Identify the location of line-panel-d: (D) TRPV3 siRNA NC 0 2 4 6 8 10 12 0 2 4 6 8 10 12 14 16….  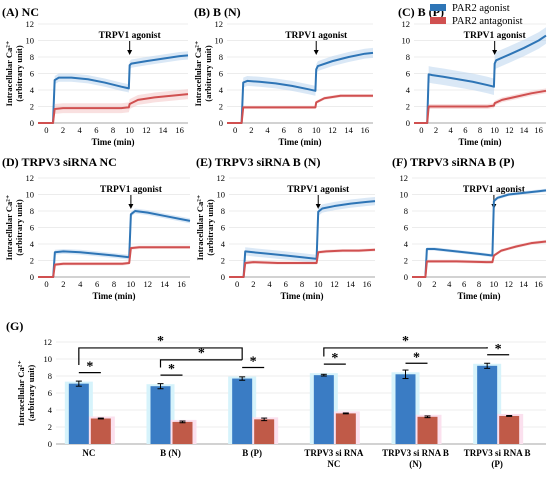
(96, 228).